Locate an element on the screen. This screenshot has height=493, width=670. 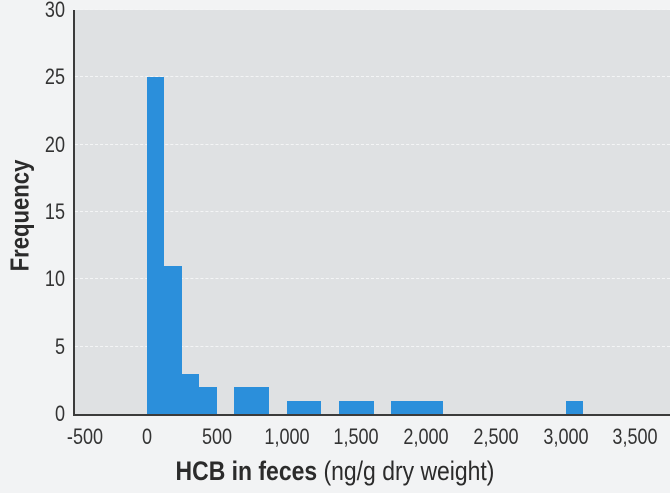
x-tick-label: 3,500 is located at coordinates (635, 436).